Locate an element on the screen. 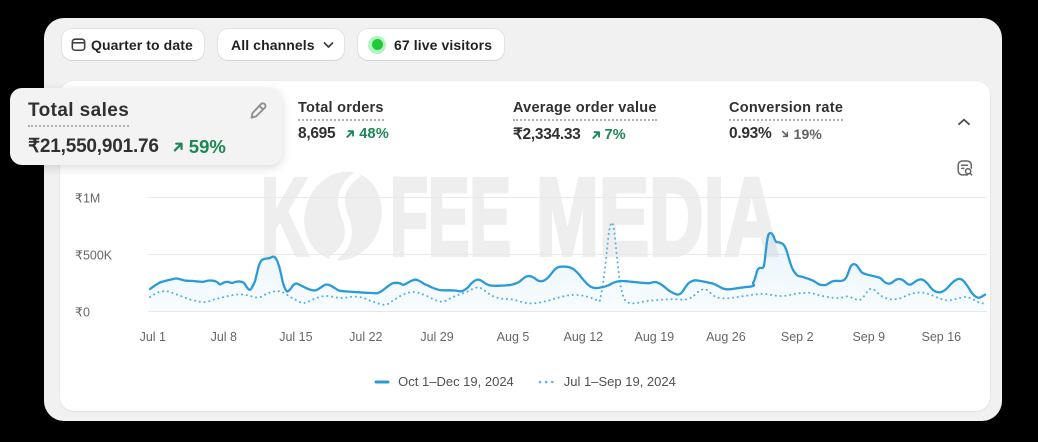  svg-text: MEDIA is located at coordinates (657, 217).